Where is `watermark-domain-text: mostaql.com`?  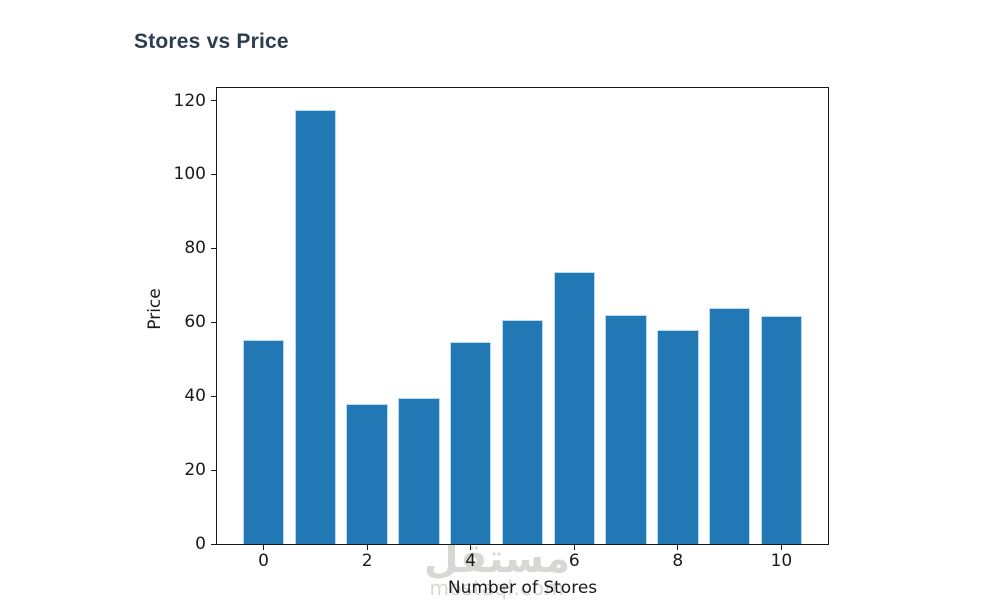
watermark-domain-text: mostaql.com is located at coordinates (497, 588).